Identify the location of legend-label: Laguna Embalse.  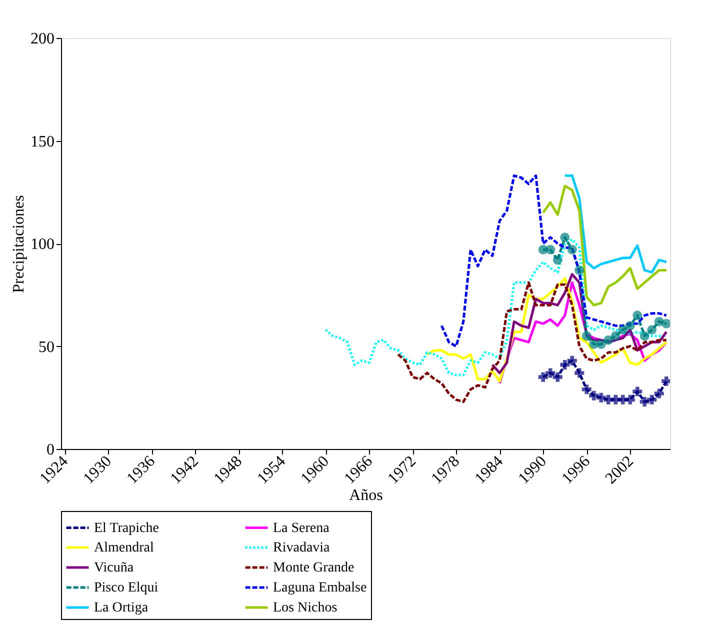
(320, 588).